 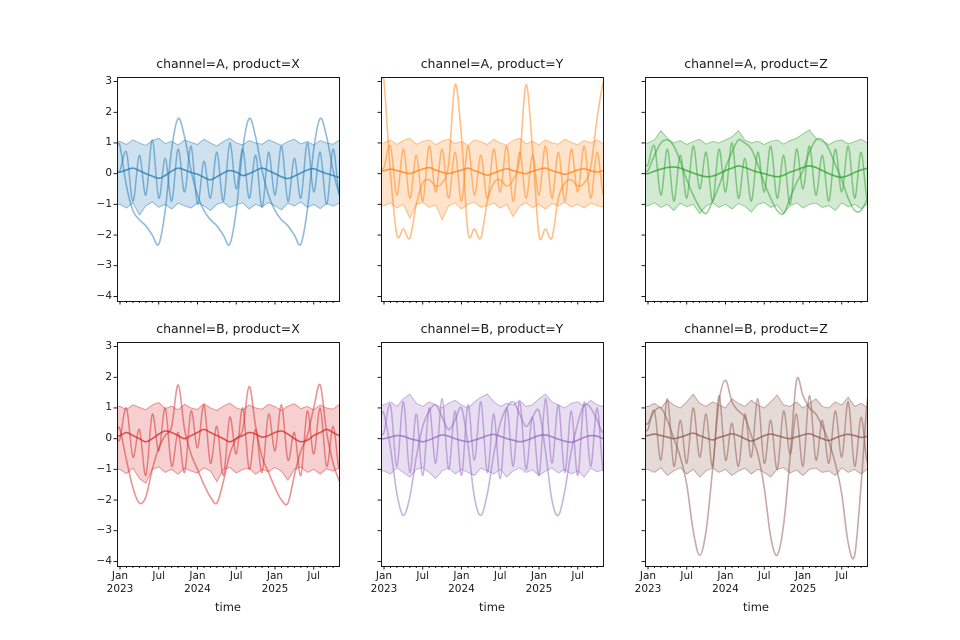 What do you see at coordinates (492, 328) in the screenshot?
I see `subplot-title-by: channel=B, product=Y` at bounding box center [492, 328].